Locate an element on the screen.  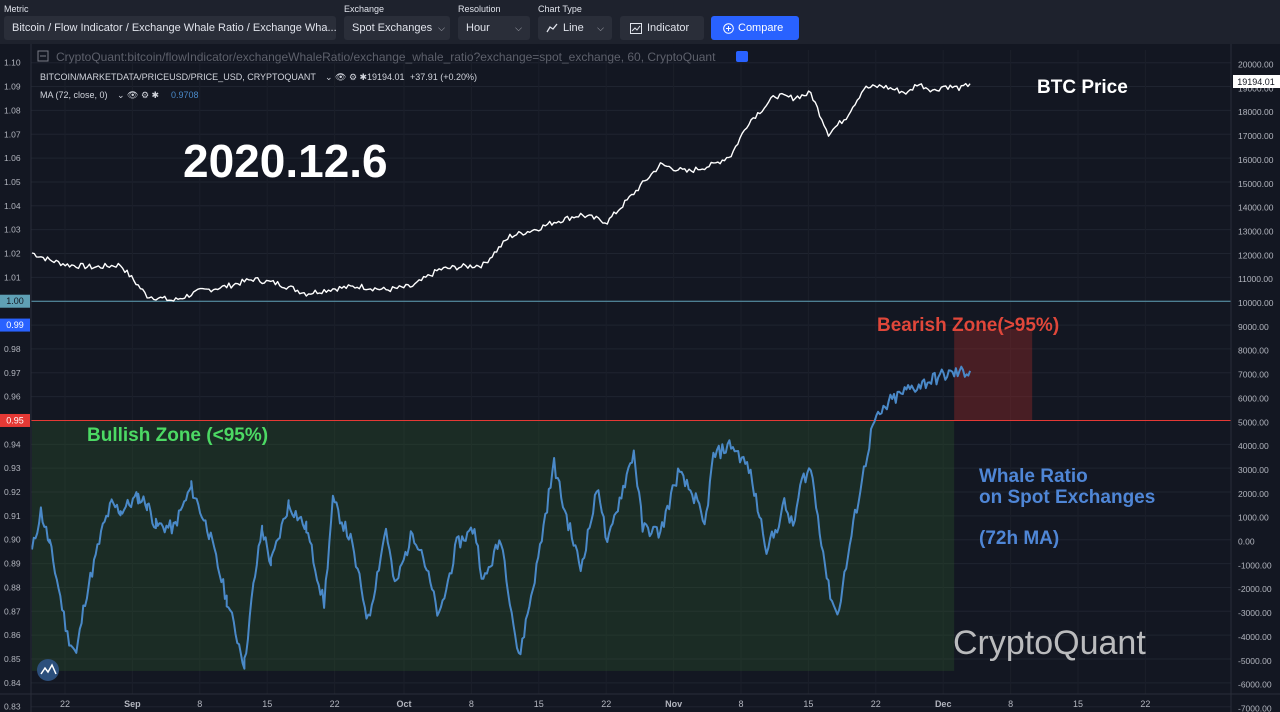
exchange-value: Spot Exchanges is located at coordinates (392, 28).